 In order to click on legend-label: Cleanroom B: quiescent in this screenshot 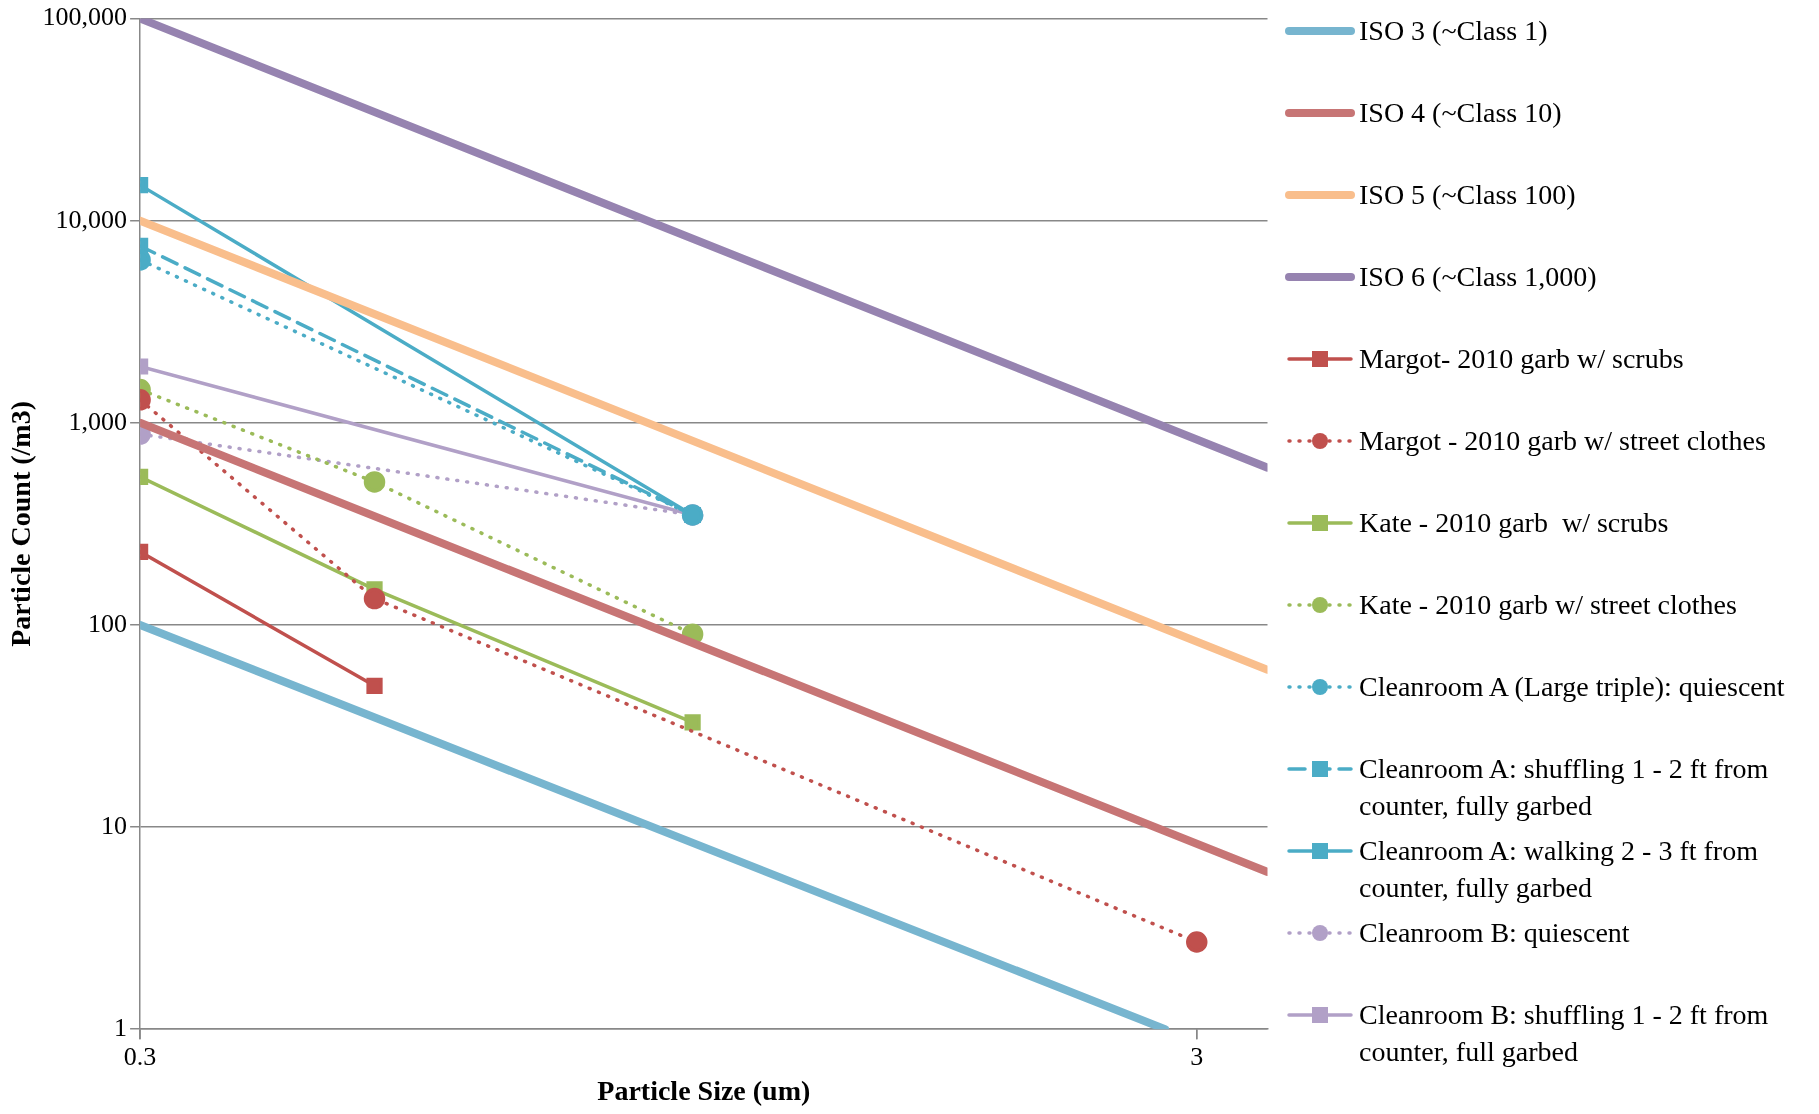, I will do `click(1494, 933)`.